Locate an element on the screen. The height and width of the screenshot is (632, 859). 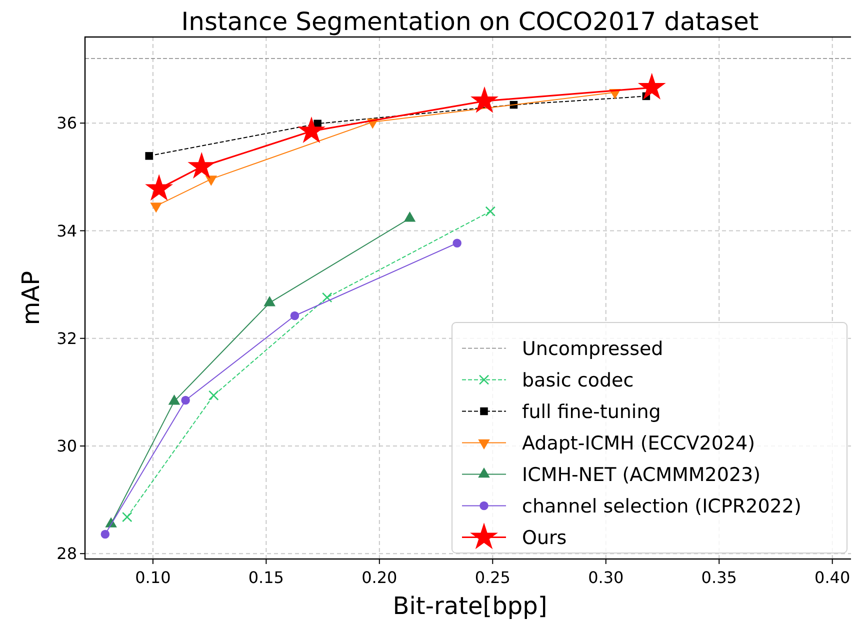
y-tick-label: 32 is located at coordinates (66, 338).